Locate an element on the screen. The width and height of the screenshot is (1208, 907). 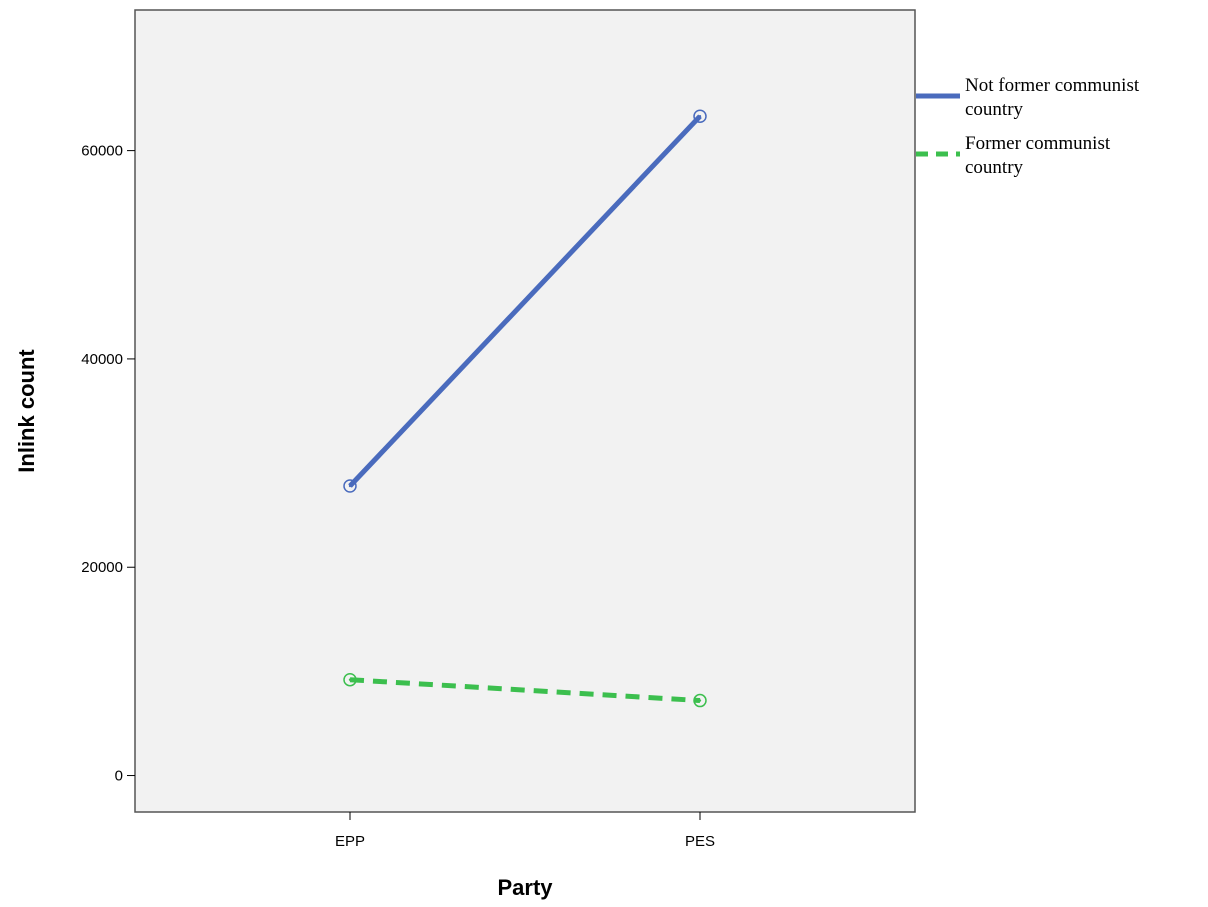
x-axis-title: Party is located at coordinates (525, 887).